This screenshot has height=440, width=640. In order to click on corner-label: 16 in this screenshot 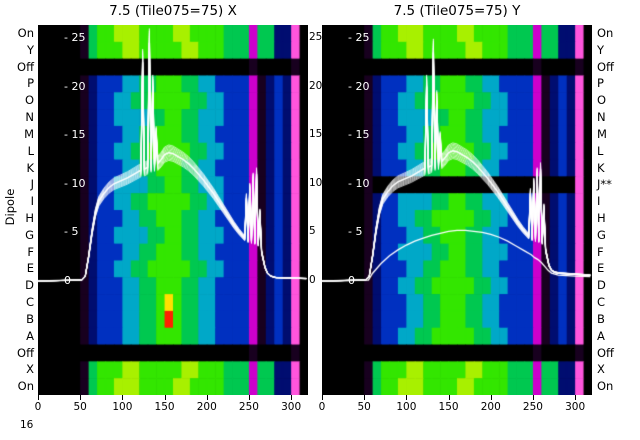, I will do `click(27, 425)`.